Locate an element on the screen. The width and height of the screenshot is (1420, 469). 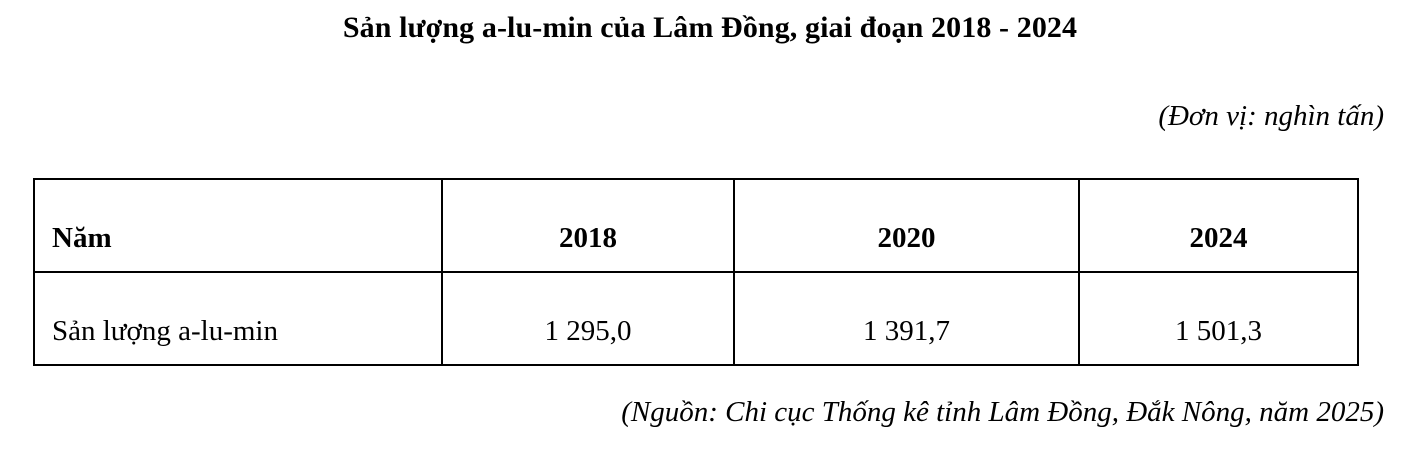
value-2018: 1 295,0 is located at coordinates (588, 331).